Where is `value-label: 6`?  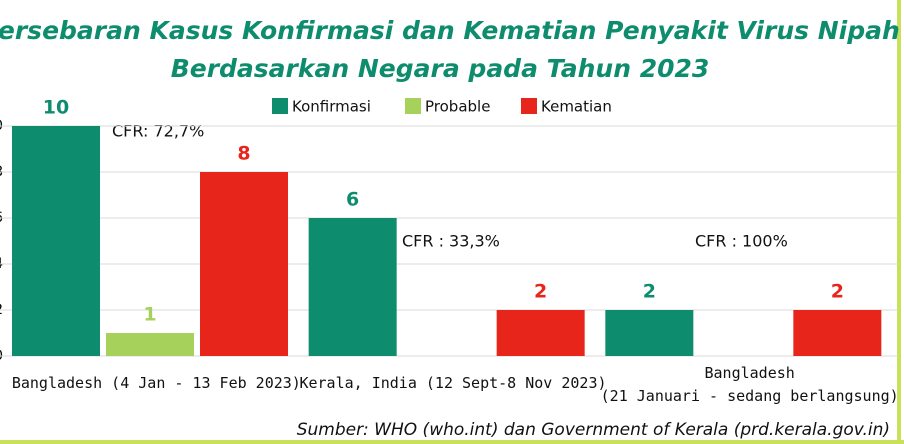
value-label: 6 is located at coordinates (352, 200).